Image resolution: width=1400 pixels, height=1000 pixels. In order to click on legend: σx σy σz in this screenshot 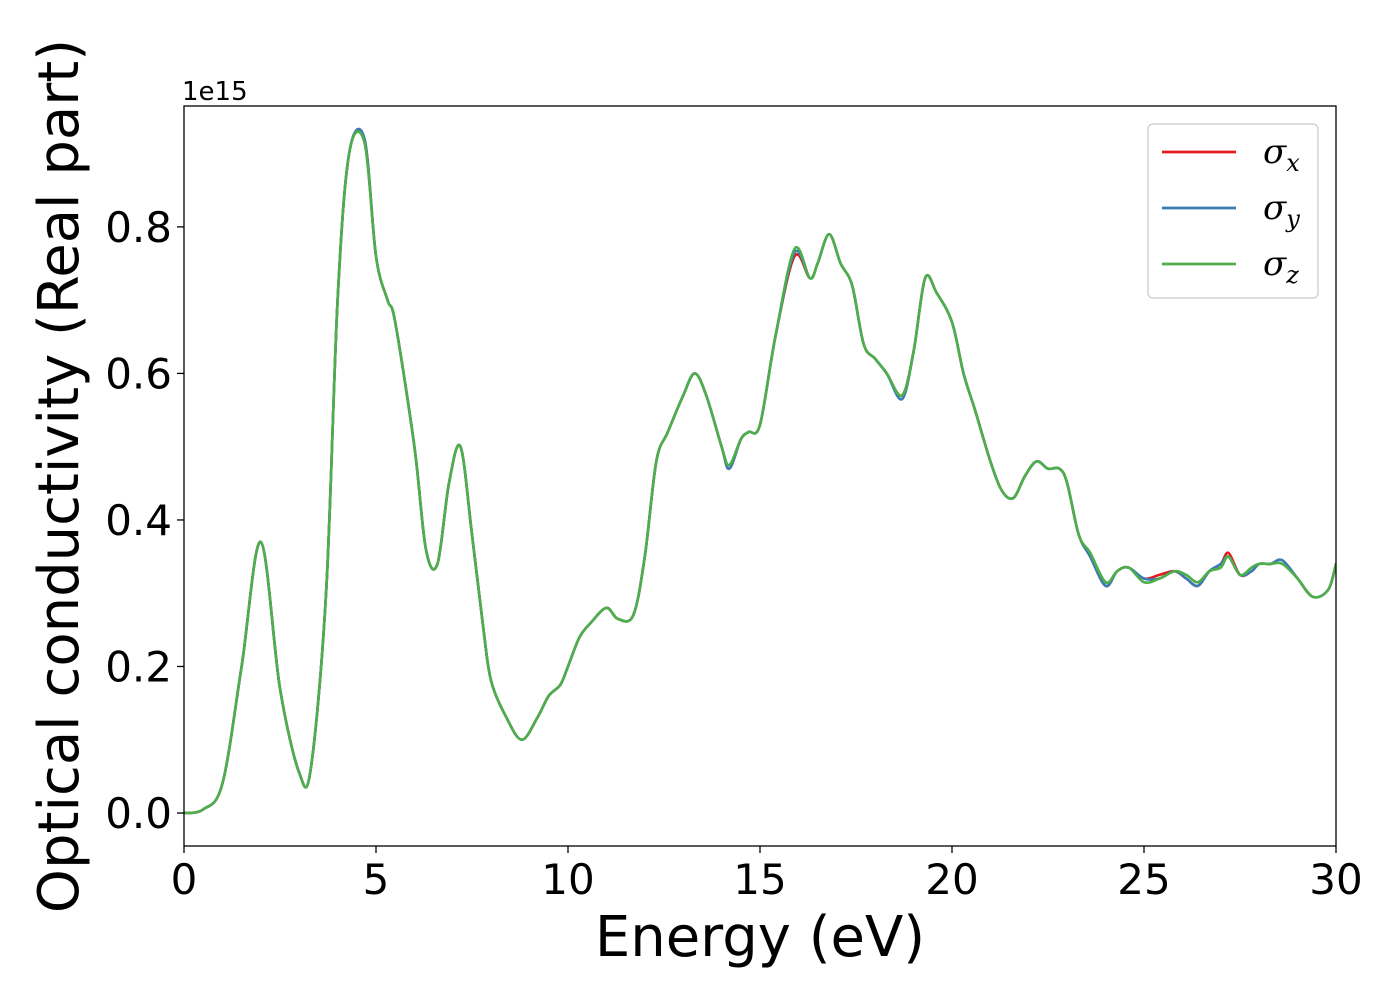, I will do `click(1233, 211)`.